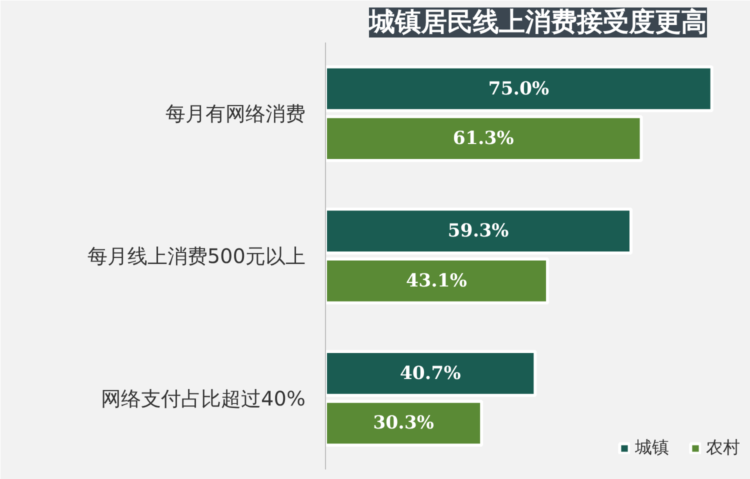  Describe the element at coordinates (196, 256) in the screenshot. I see `y-tick-label: 每月线上消费500元以上` at that location.